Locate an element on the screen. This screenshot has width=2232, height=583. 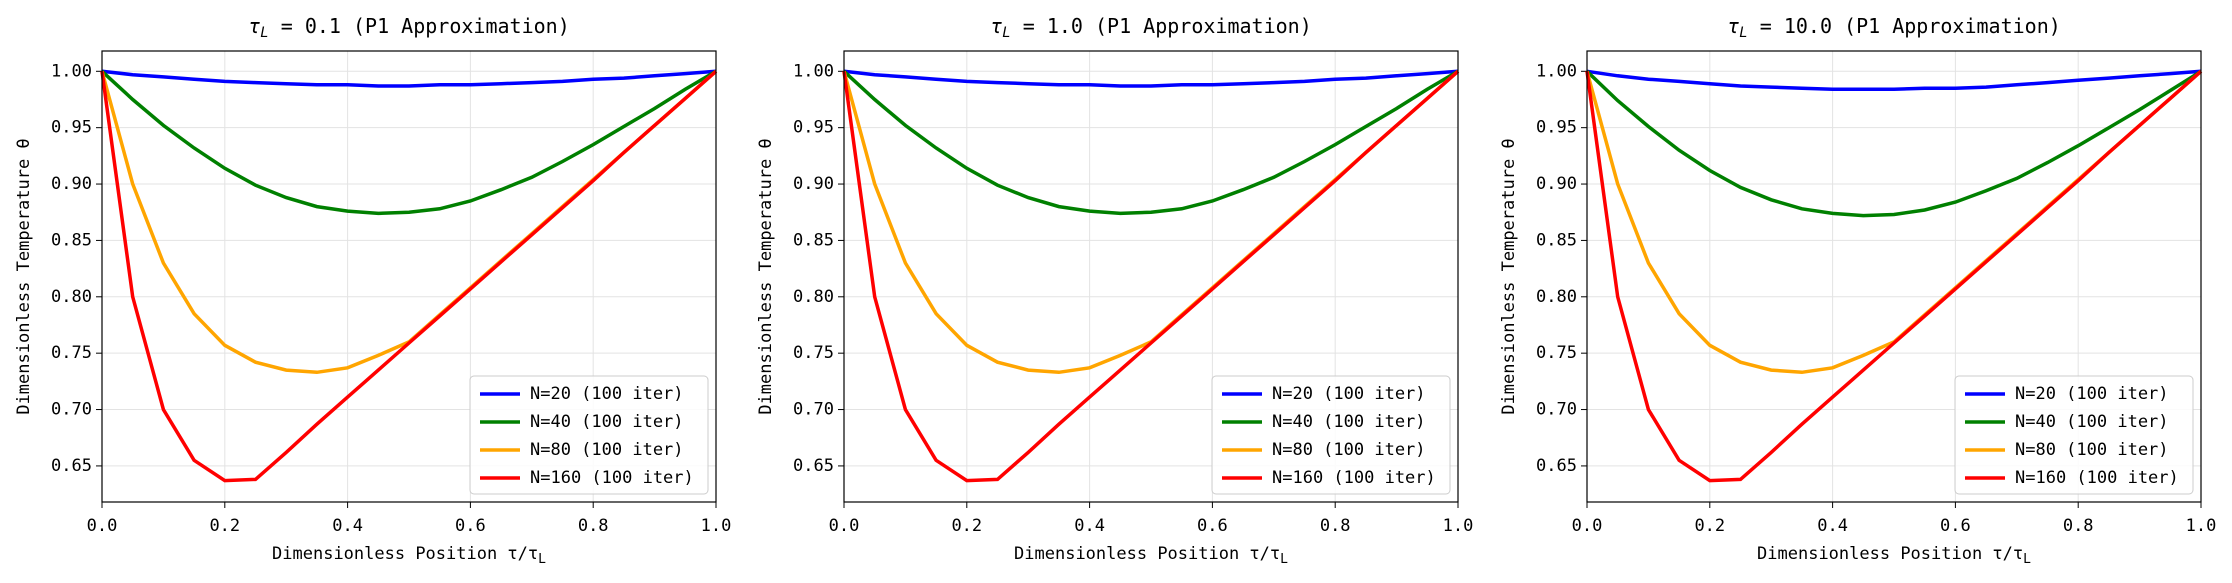
chart-title: τL = 0.1 (P1 Approximation) is located at coordinates (409, 28).